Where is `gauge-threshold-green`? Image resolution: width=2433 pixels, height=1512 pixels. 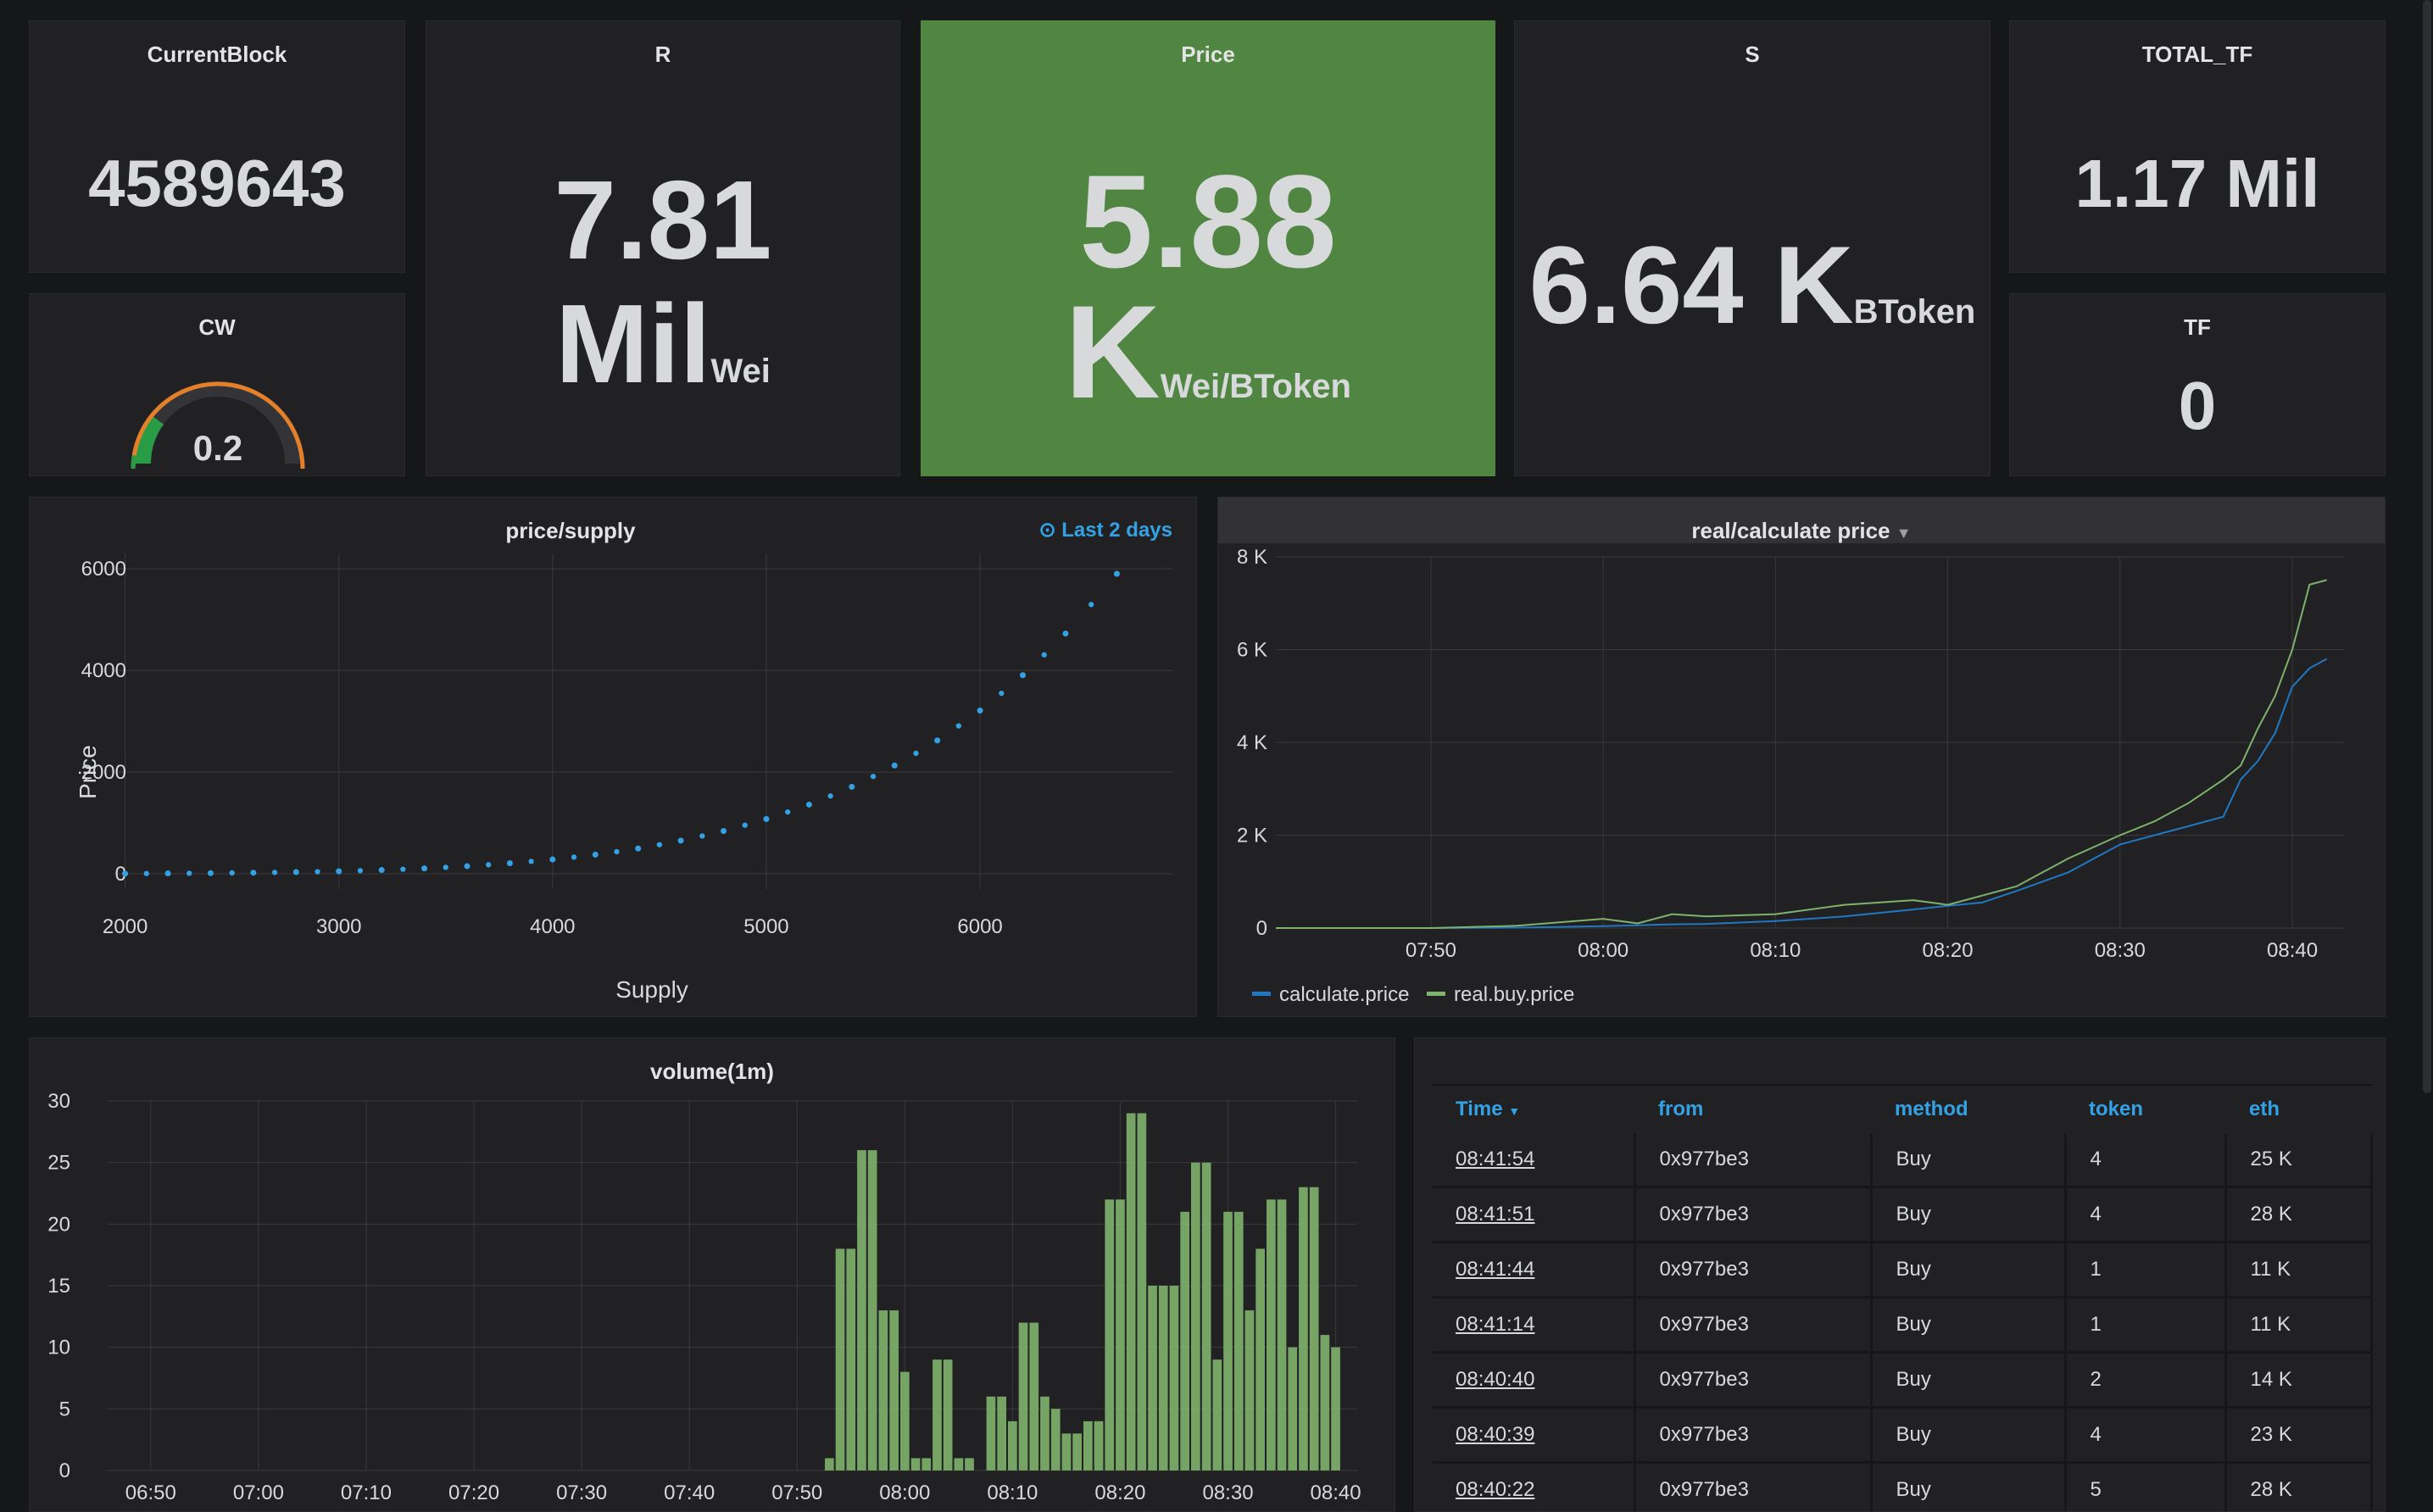
gauge-threshold-green is located at coordinates (133, 462).